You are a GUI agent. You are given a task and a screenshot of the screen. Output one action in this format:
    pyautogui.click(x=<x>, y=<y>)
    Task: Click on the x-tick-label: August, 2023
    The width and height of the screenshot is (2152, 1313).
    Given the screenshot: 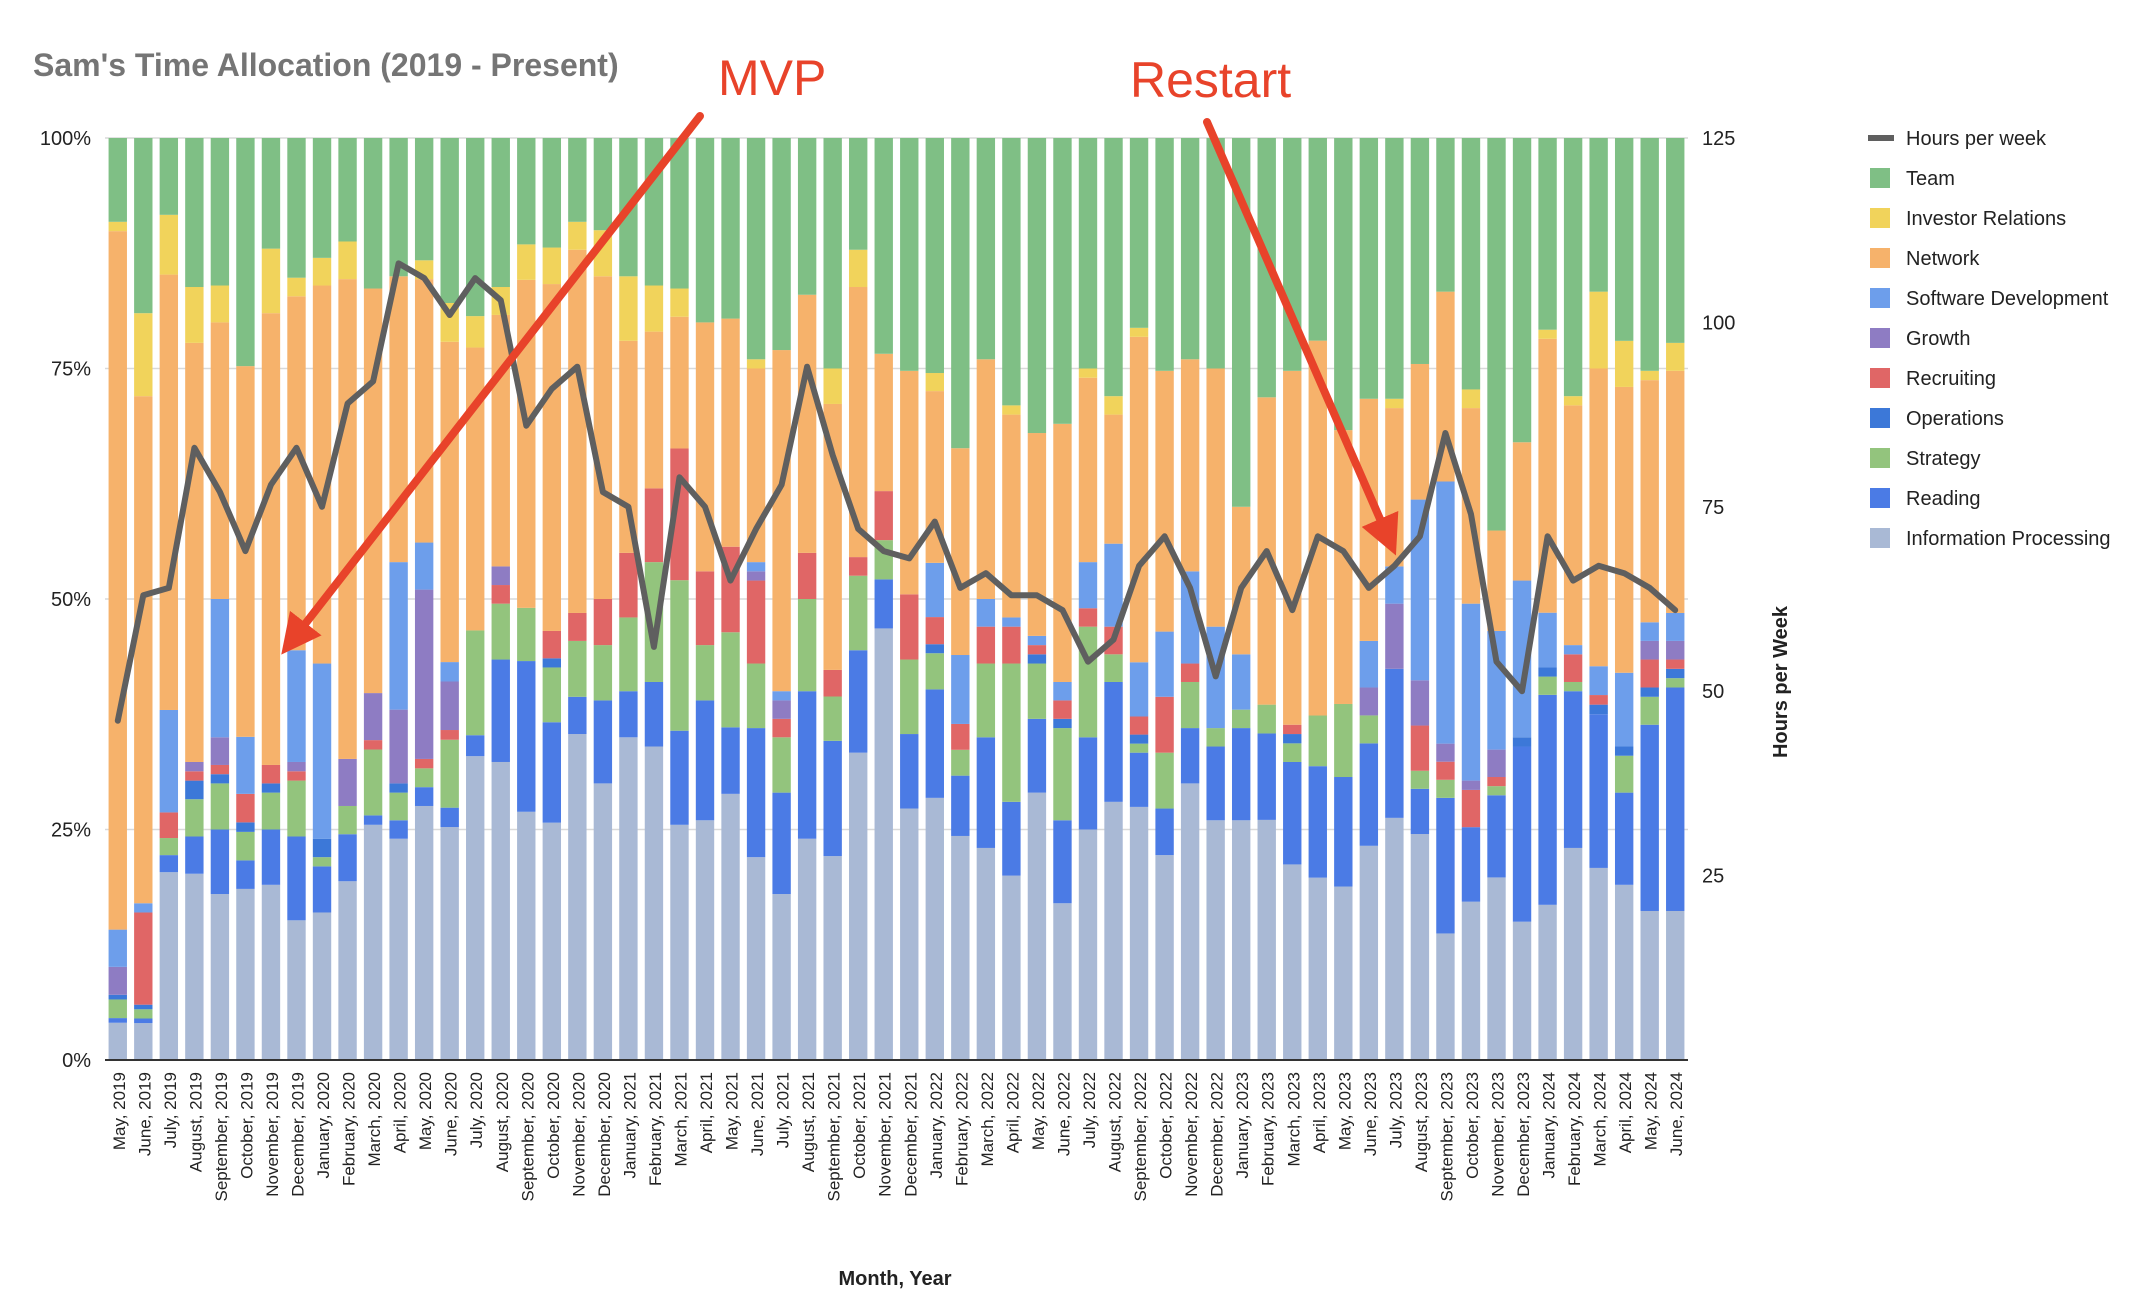 What is the action you would take?
    pyautogui.click(x=1421, y=1122)
    